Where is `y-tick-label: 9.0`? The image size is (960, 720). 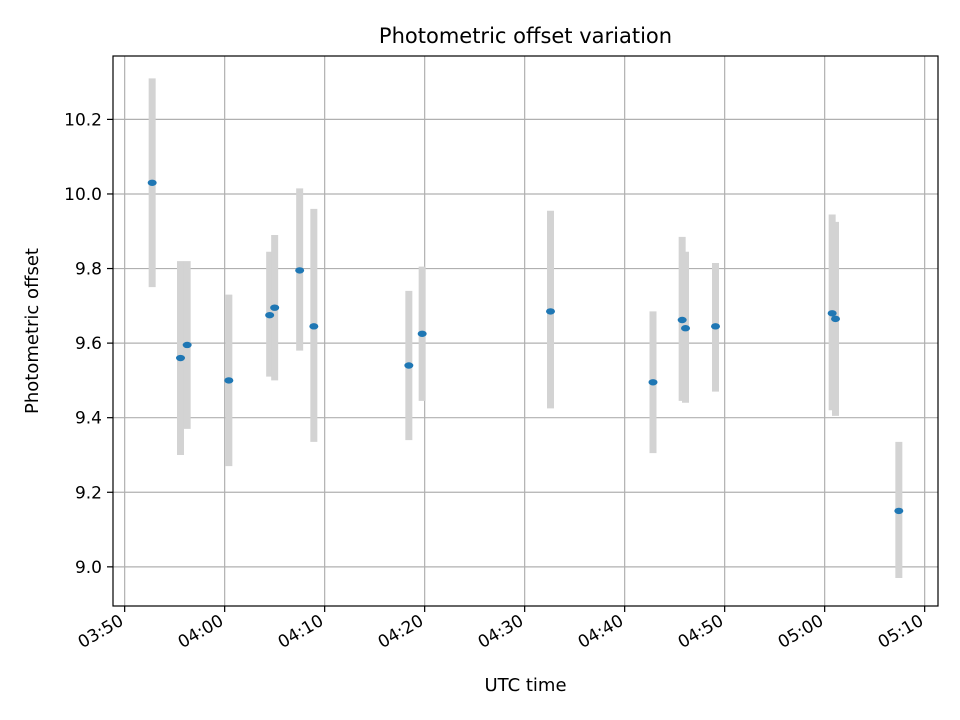 y-tick-label: 9.0 is located at coordinates (88, 568).